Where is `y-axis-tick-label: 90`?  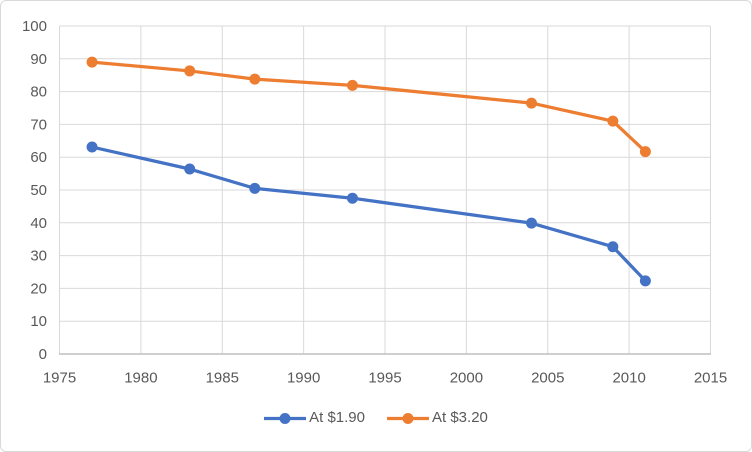 y-axis-tick-label: 90 is located at coordinates (38, 59).